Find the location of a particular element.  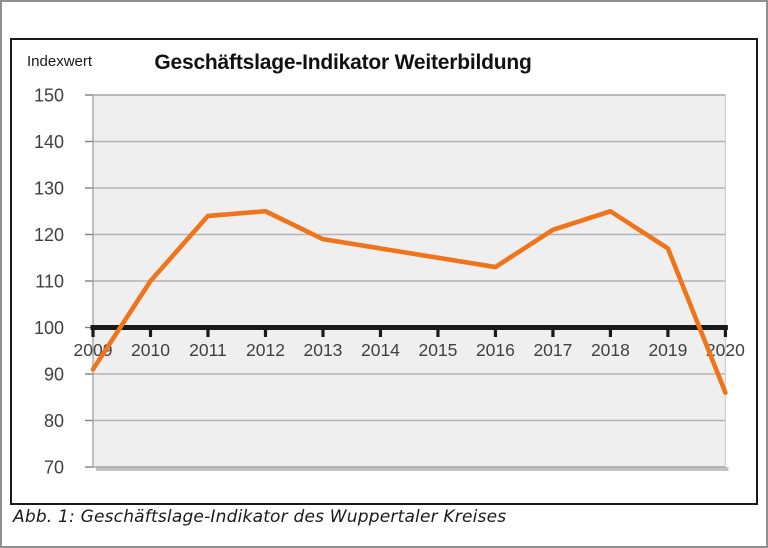

y-tick-label: 70 is located at coordinates (54, 468).